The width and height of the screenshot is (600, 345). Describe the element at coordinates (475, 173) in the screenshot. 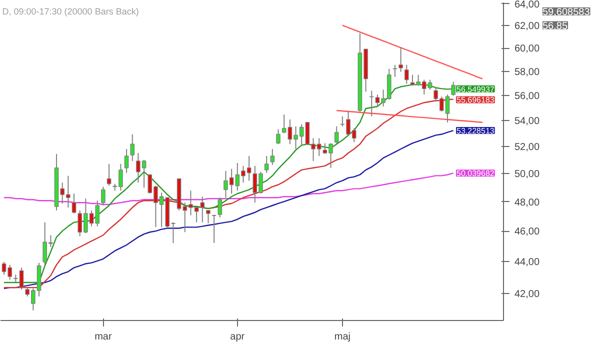

I see `data-label: 50,039682` at that location.